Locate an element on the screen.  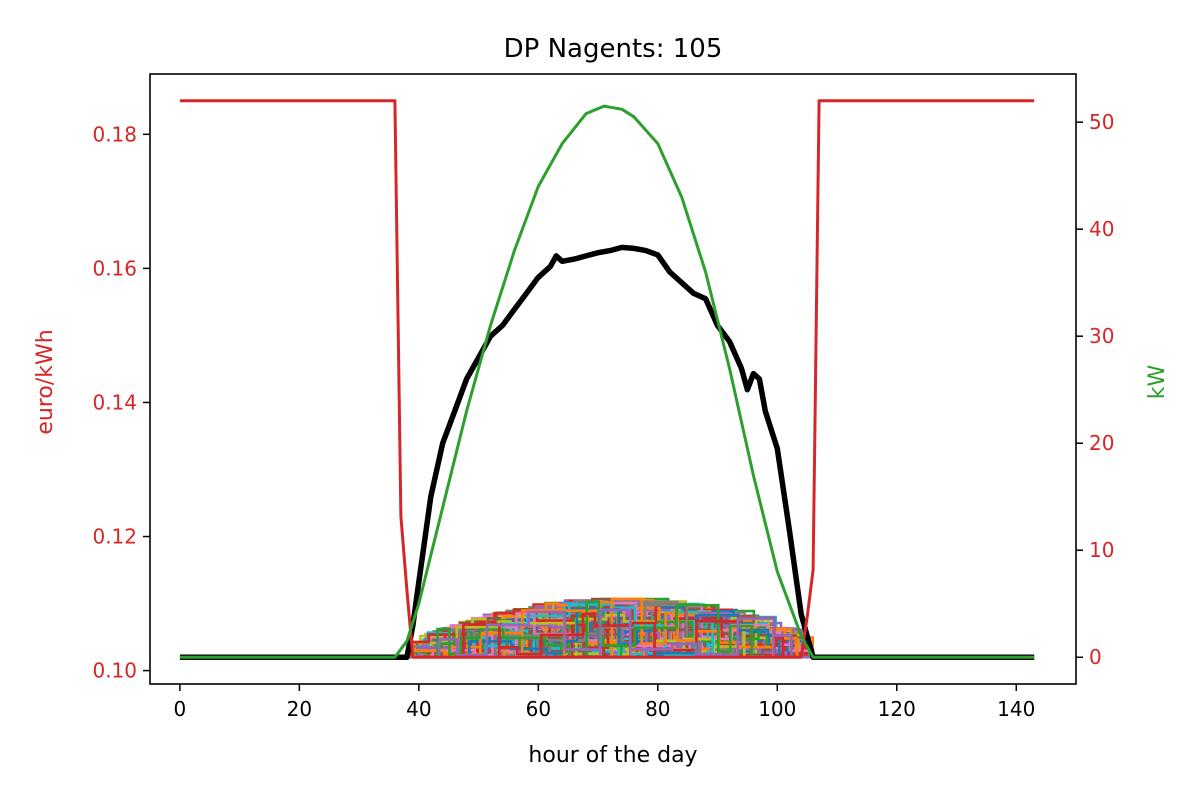
y-left-tick-label: 0.12 is located at coordinates (114, 537).